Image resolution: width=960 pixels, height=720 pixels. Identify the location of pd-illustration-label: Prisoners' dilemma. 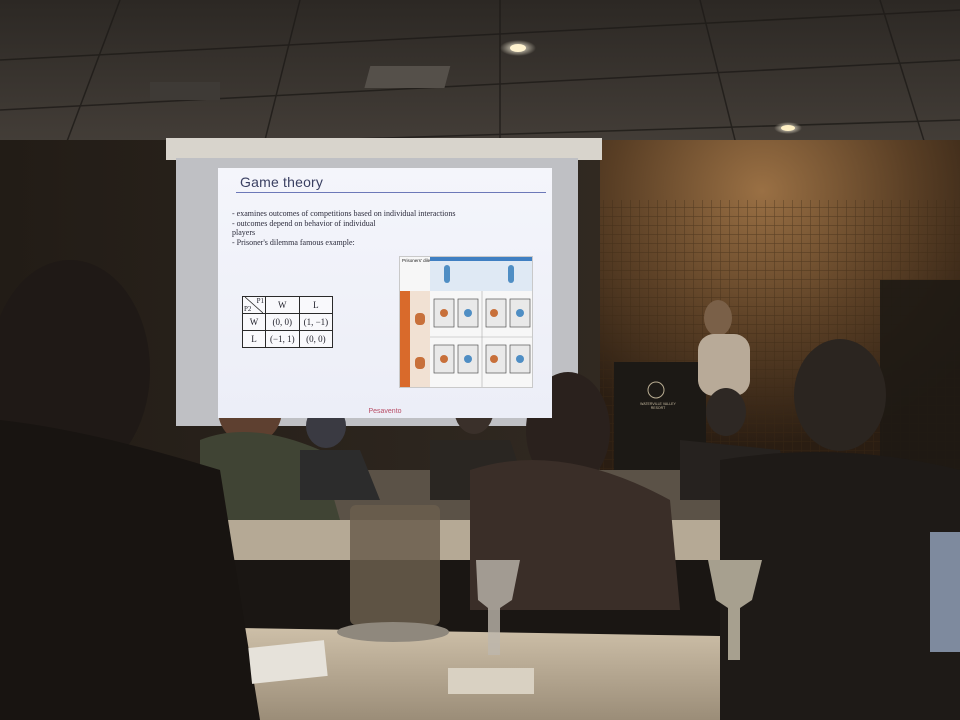
(421, 260).